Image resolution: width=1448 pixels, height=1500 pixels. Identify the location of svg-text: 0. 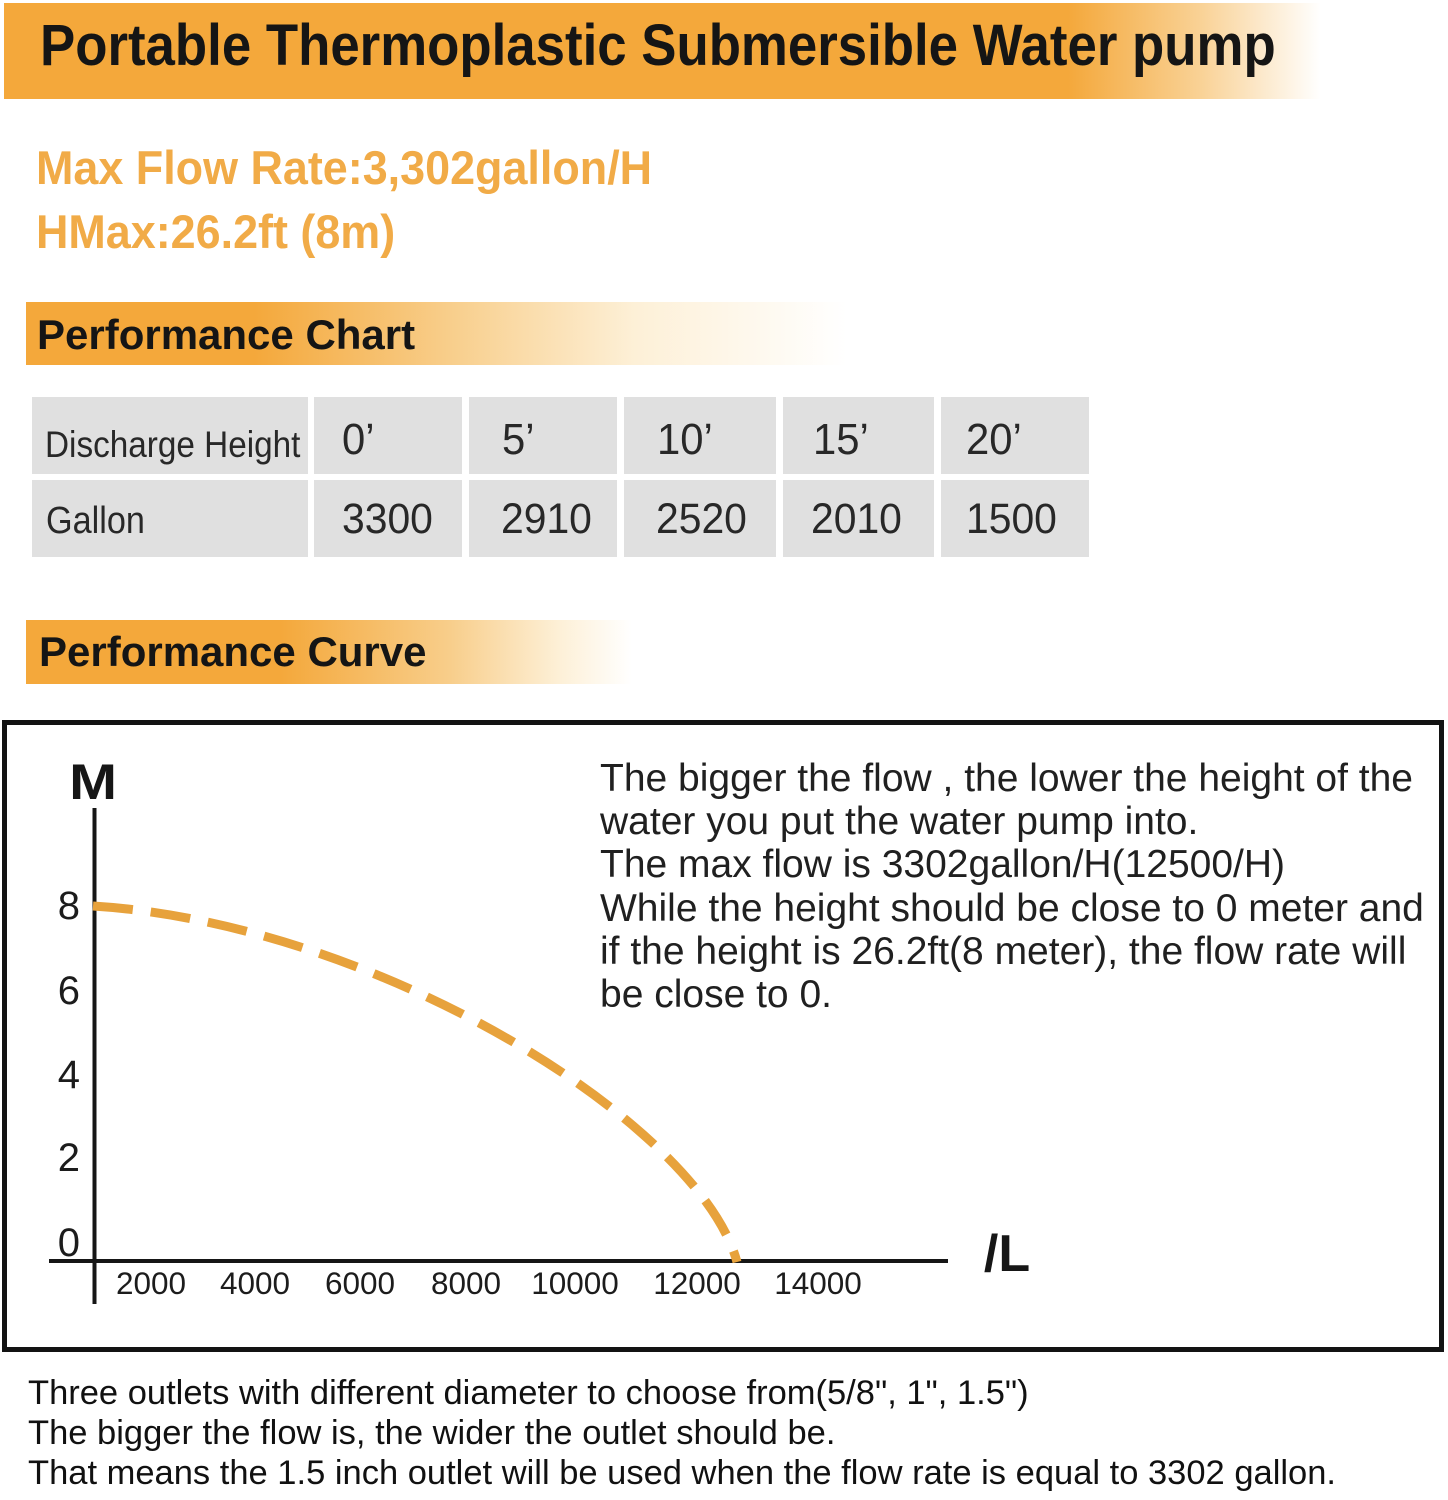
(69, 1243).